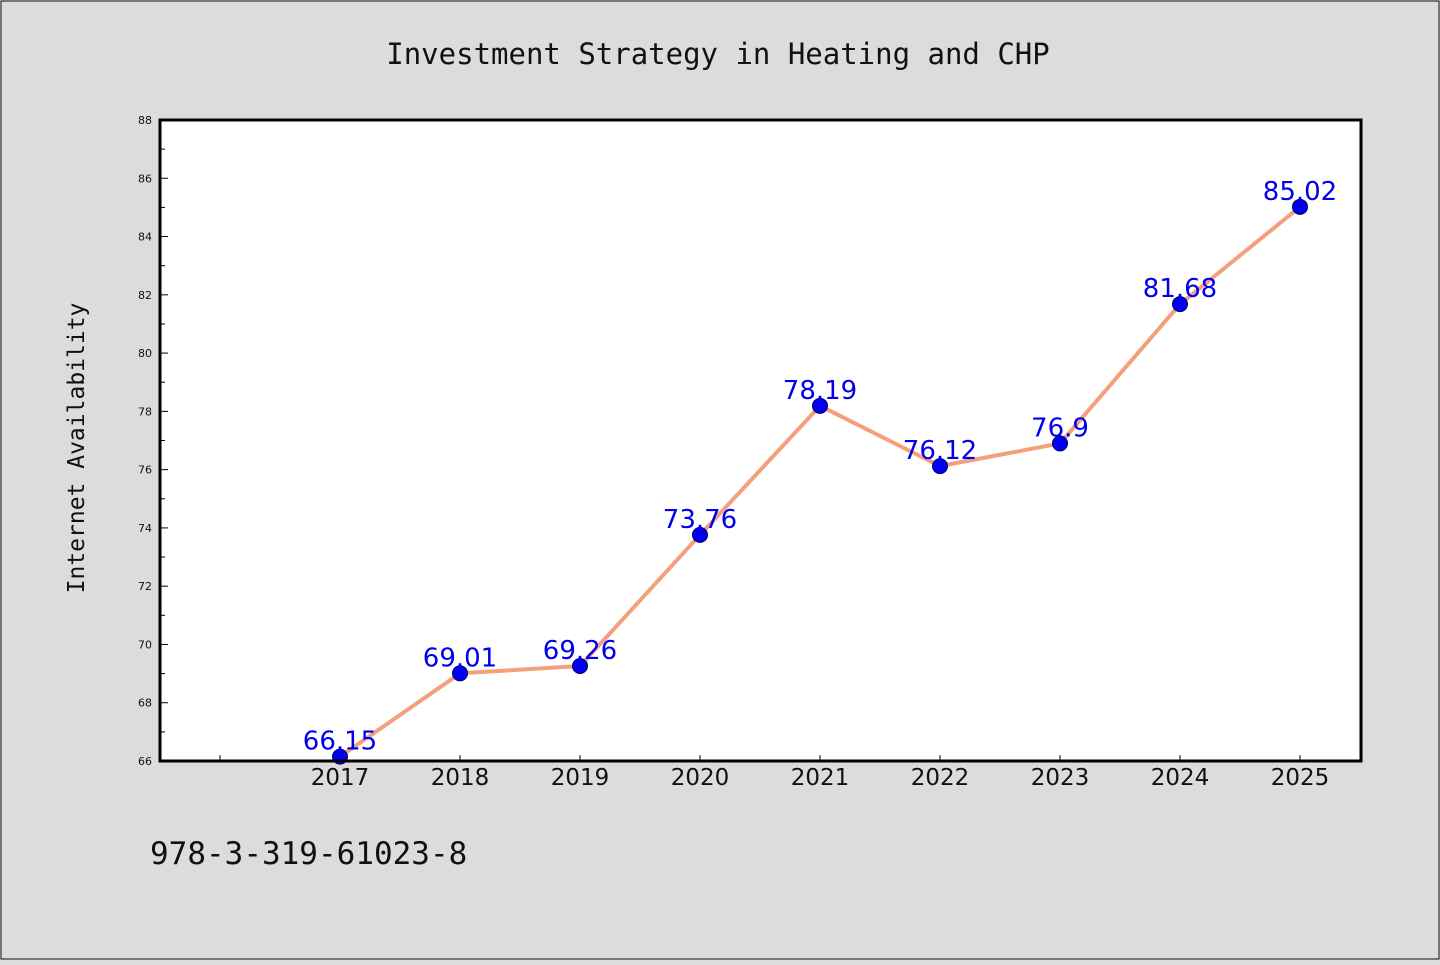 Image resolution: width=1440 pixels, height=965 pixels. What do you see at coordinates (717, 54) in the screenshot?
I see `chart-title: Investment Strategy in Heating and CHP` at bounding box center [717, 54].